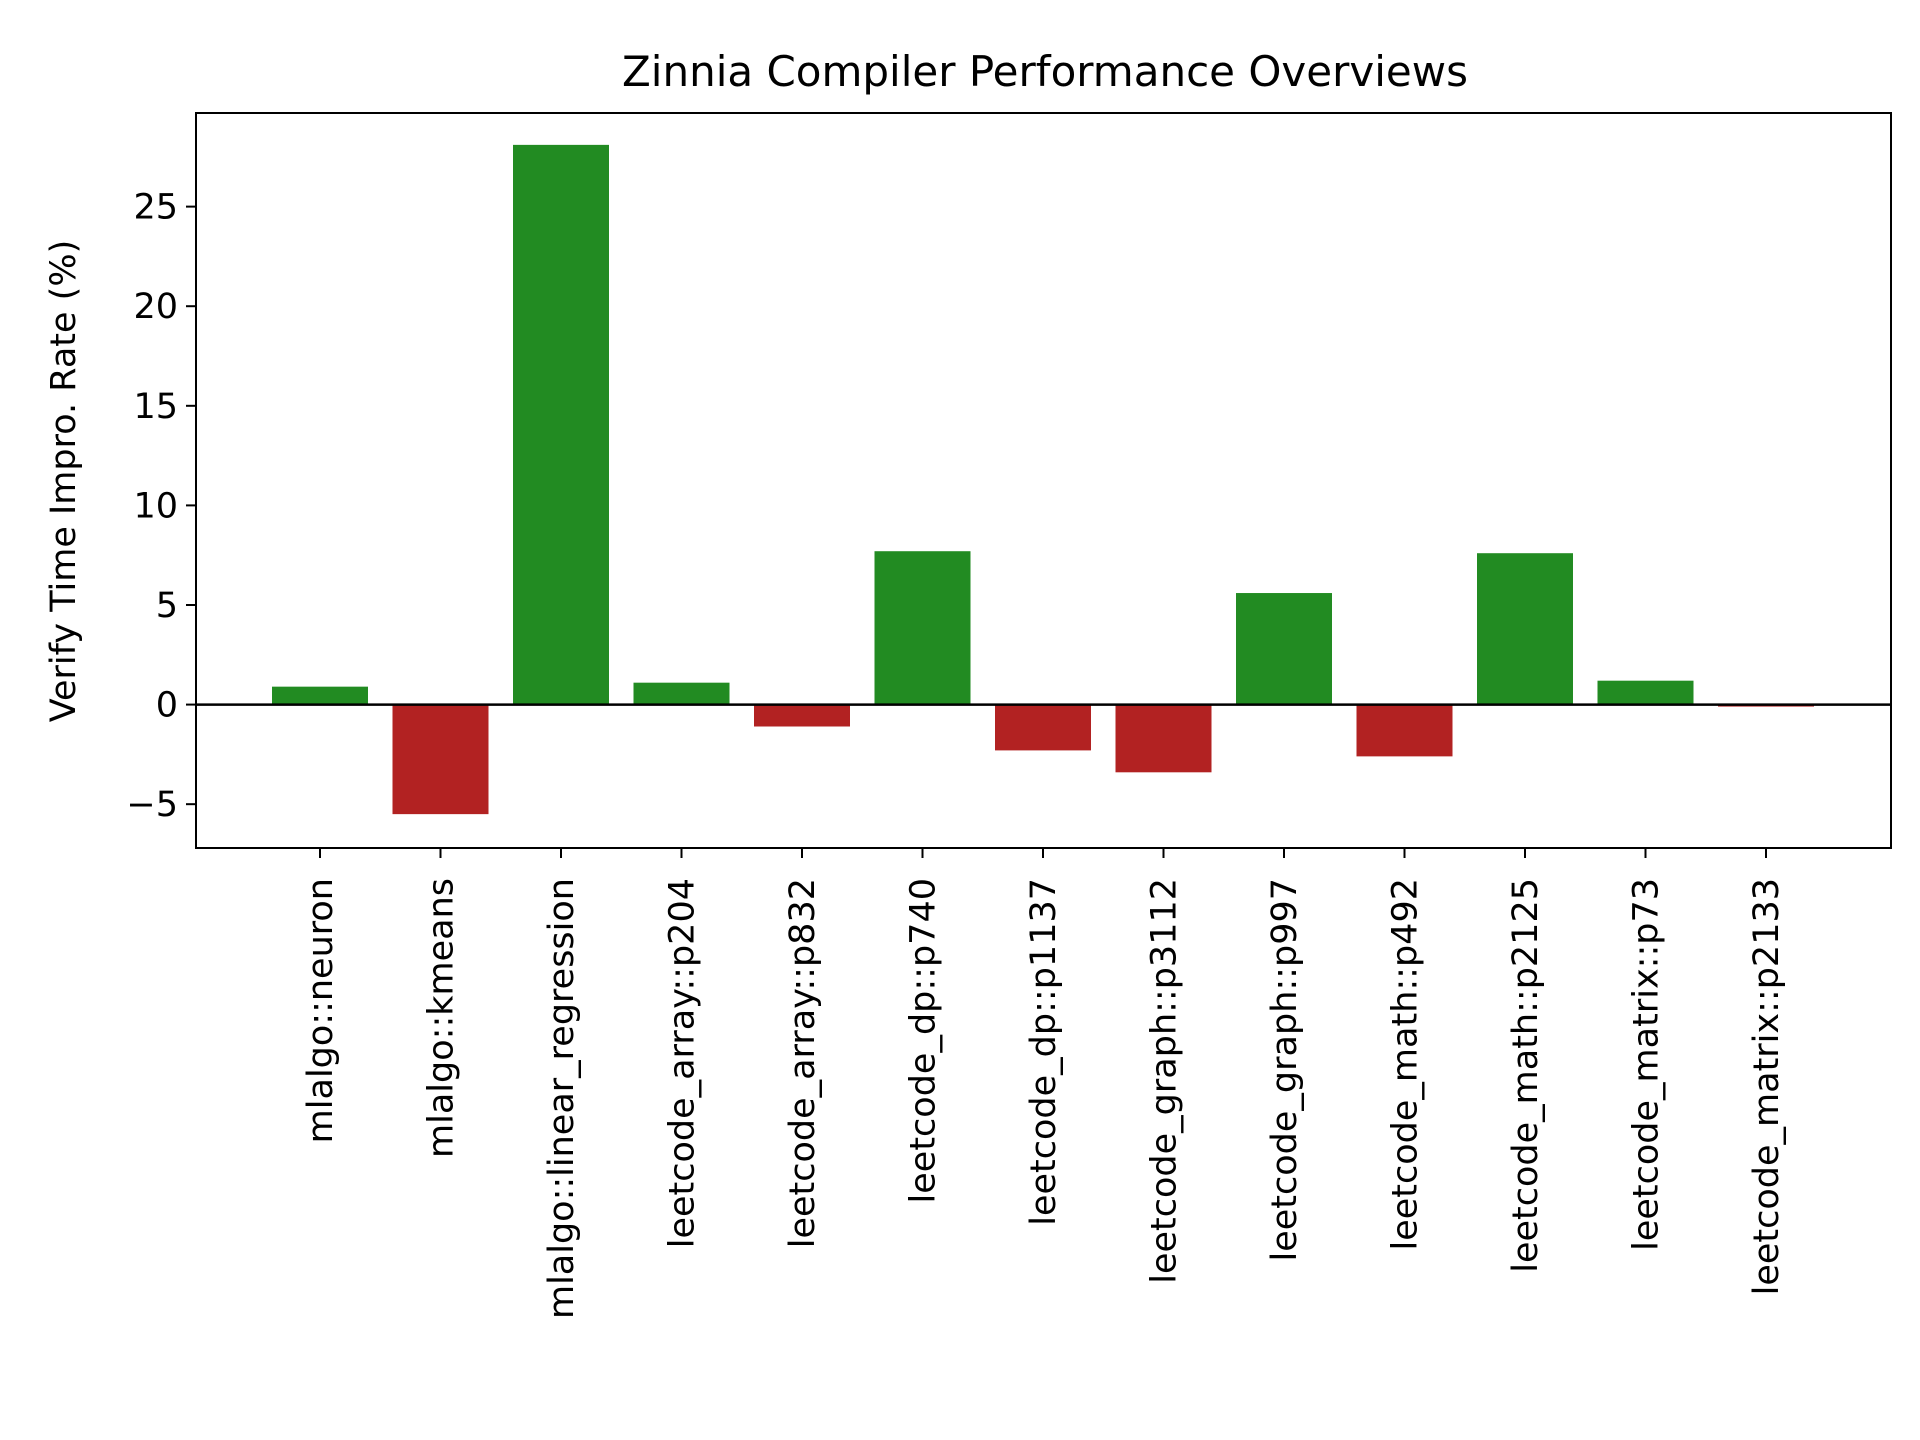 This screenshot has width=1920, height=1440. I want to click on x-tick-label: leetcode_graph::p3112, so click(1165, 1081).